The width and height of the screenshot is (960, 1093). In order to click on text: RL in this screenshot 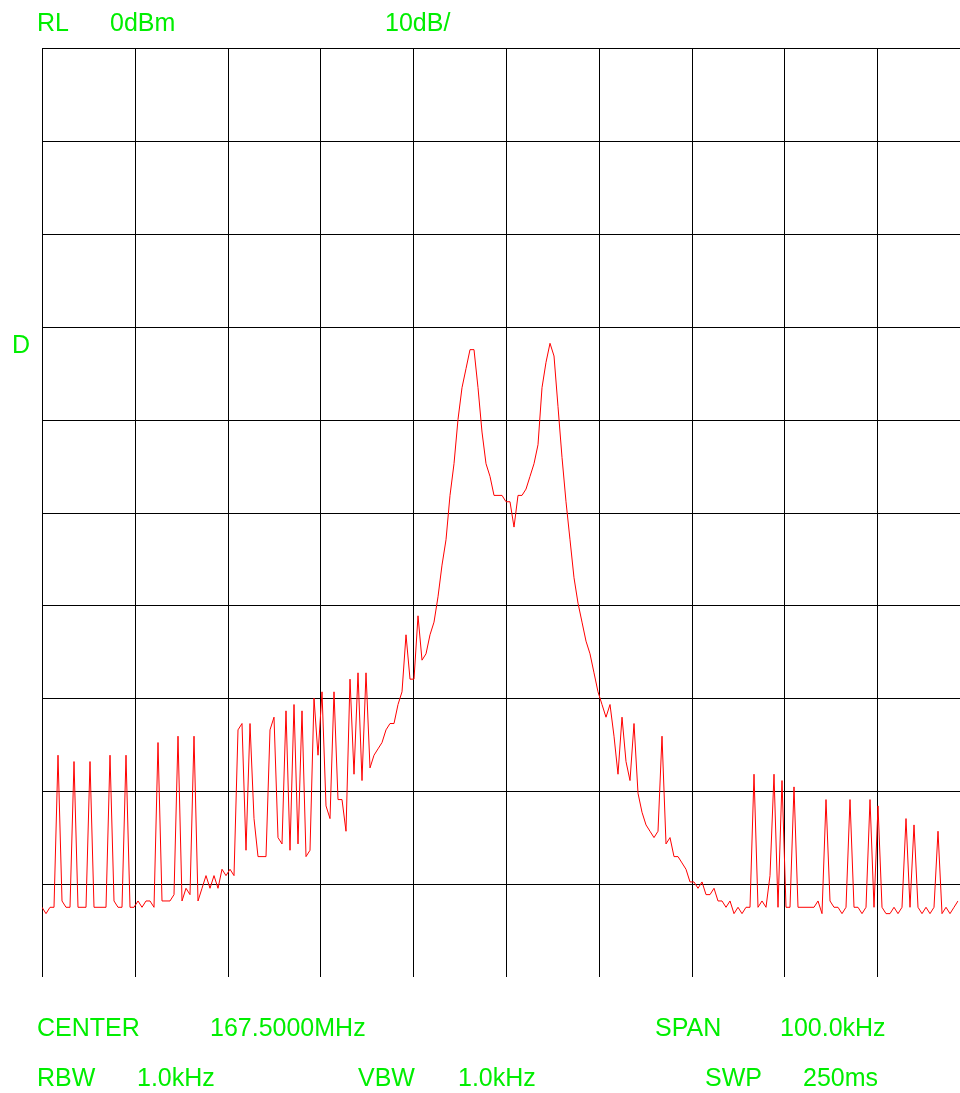, I will do `click(53, 22)`.